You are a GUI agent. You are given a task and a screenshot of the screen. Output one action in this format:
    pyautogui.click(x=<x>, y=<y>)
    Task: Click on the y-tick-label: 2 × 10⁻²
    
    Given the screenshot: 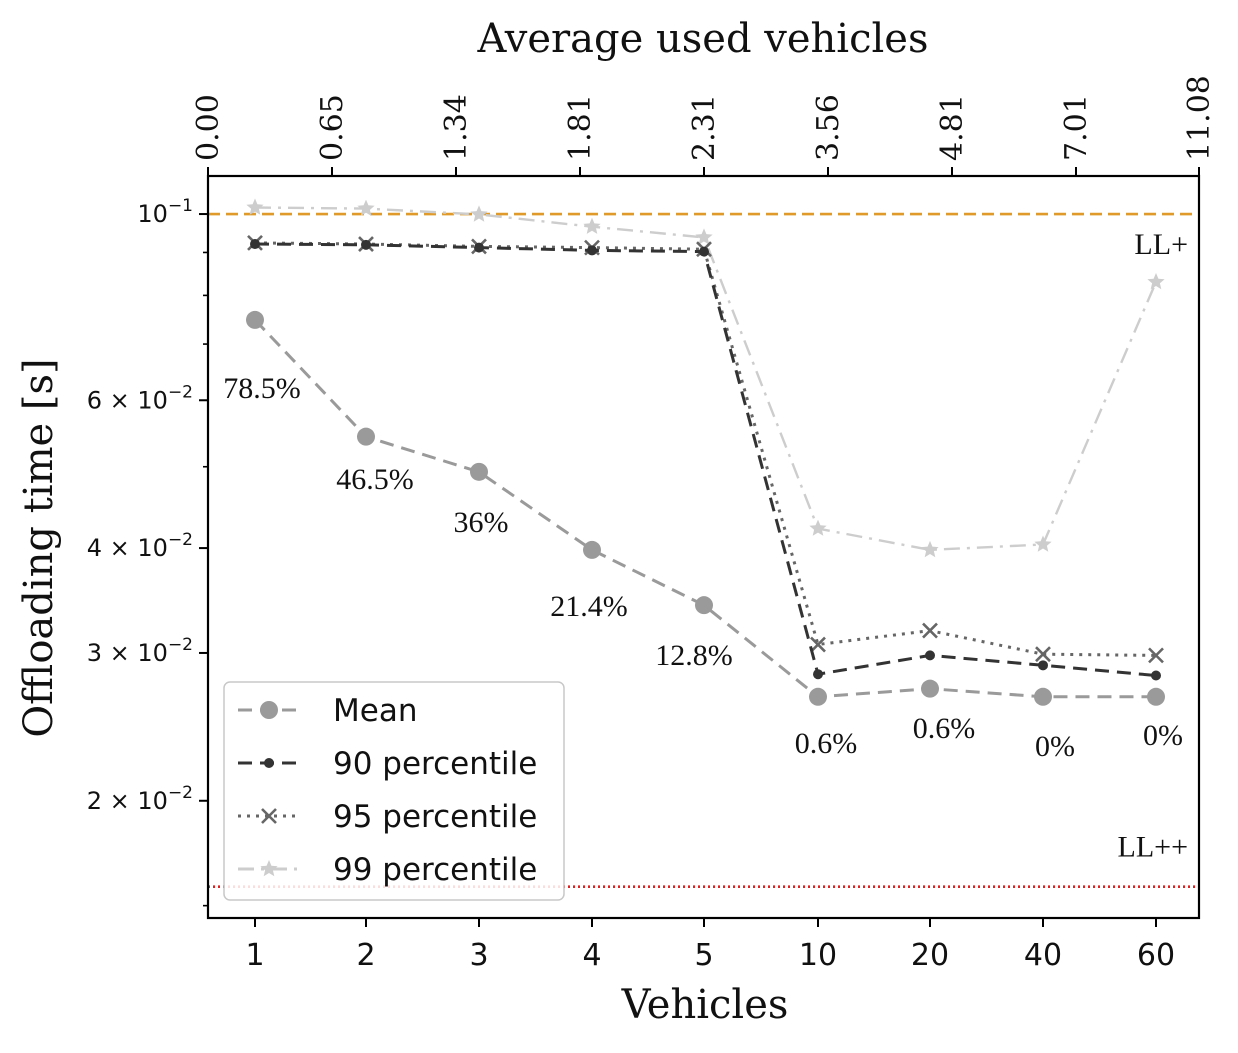 What is the action you would take?
    pyautogui.click(x=140, y=799)
    